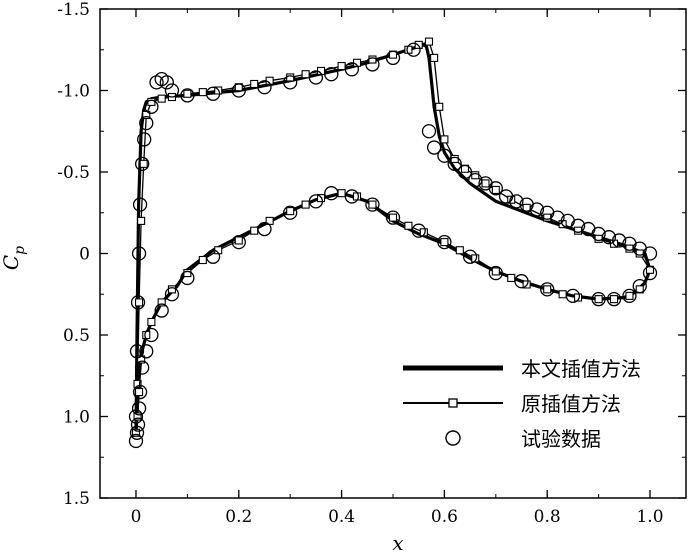 The height and width of the screenshot is (552, 700). I want to click on legend: 本文插值方法 原插值方法 试验数据, so click(522, 404).